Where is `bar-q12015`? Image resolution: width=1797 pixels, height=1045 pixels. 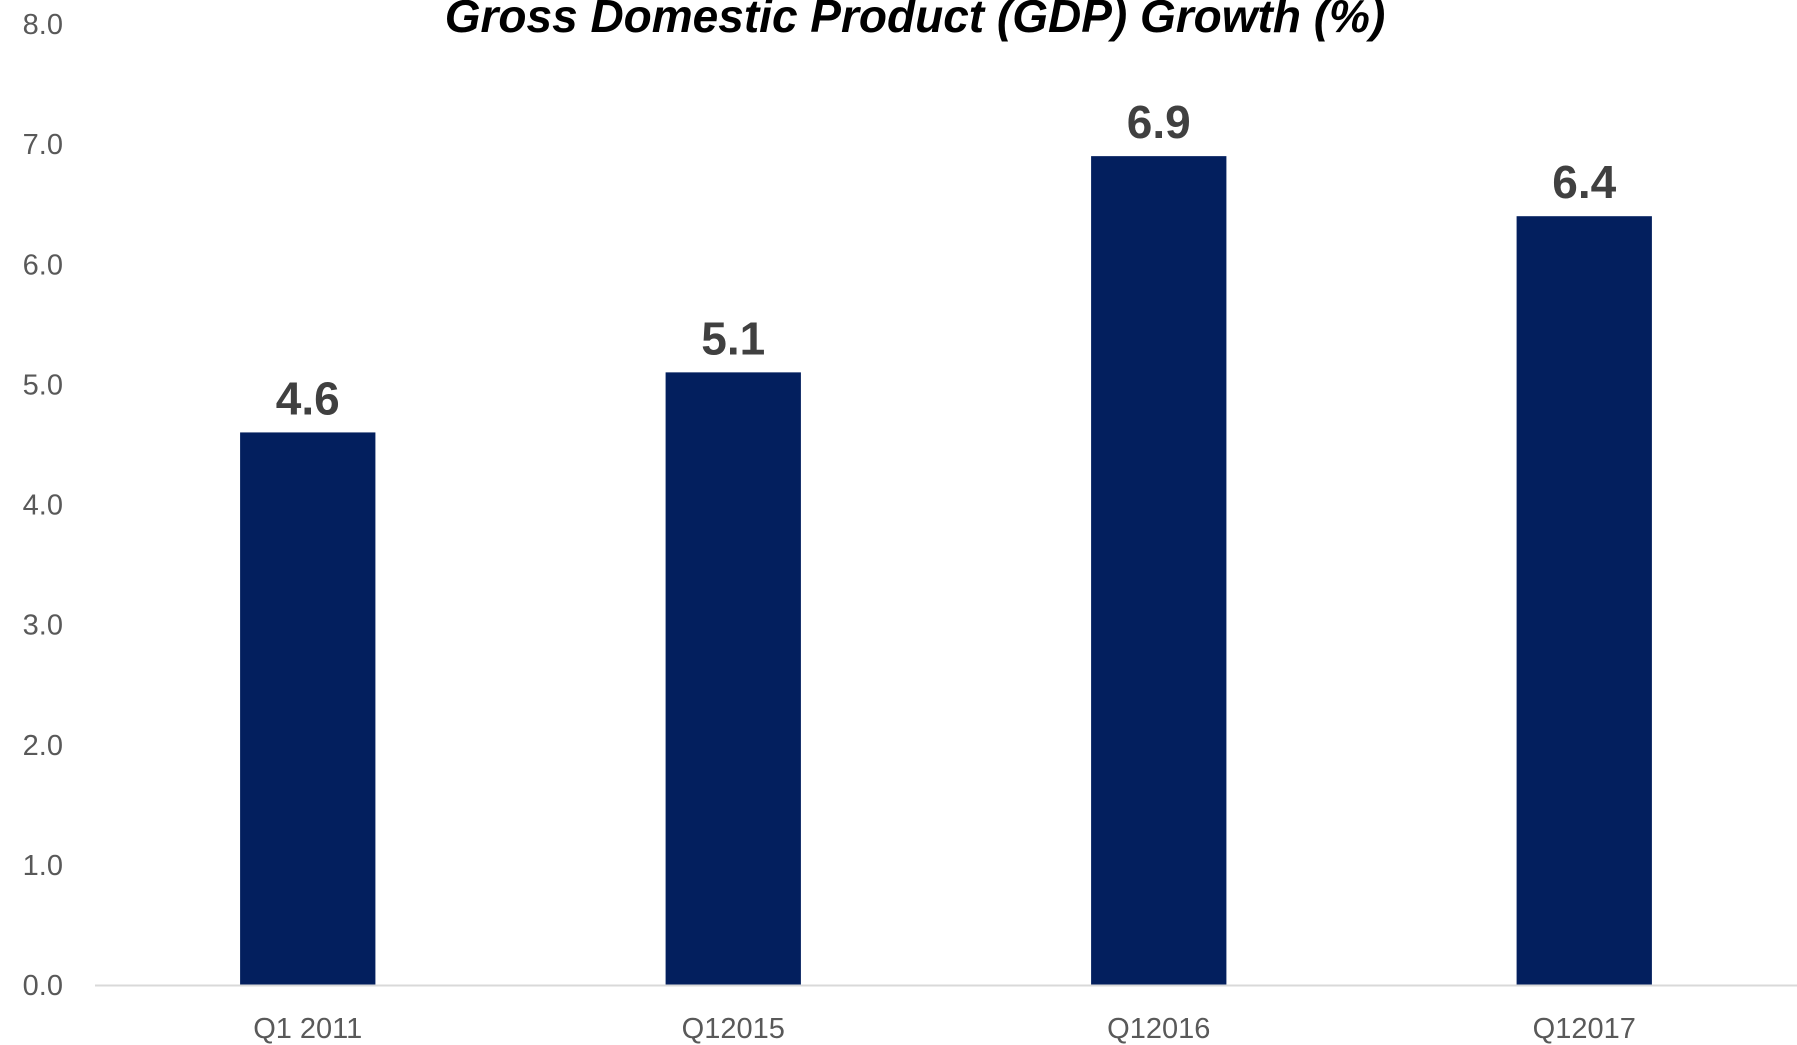 bar-q12015 is located at coordinates (733, 678).